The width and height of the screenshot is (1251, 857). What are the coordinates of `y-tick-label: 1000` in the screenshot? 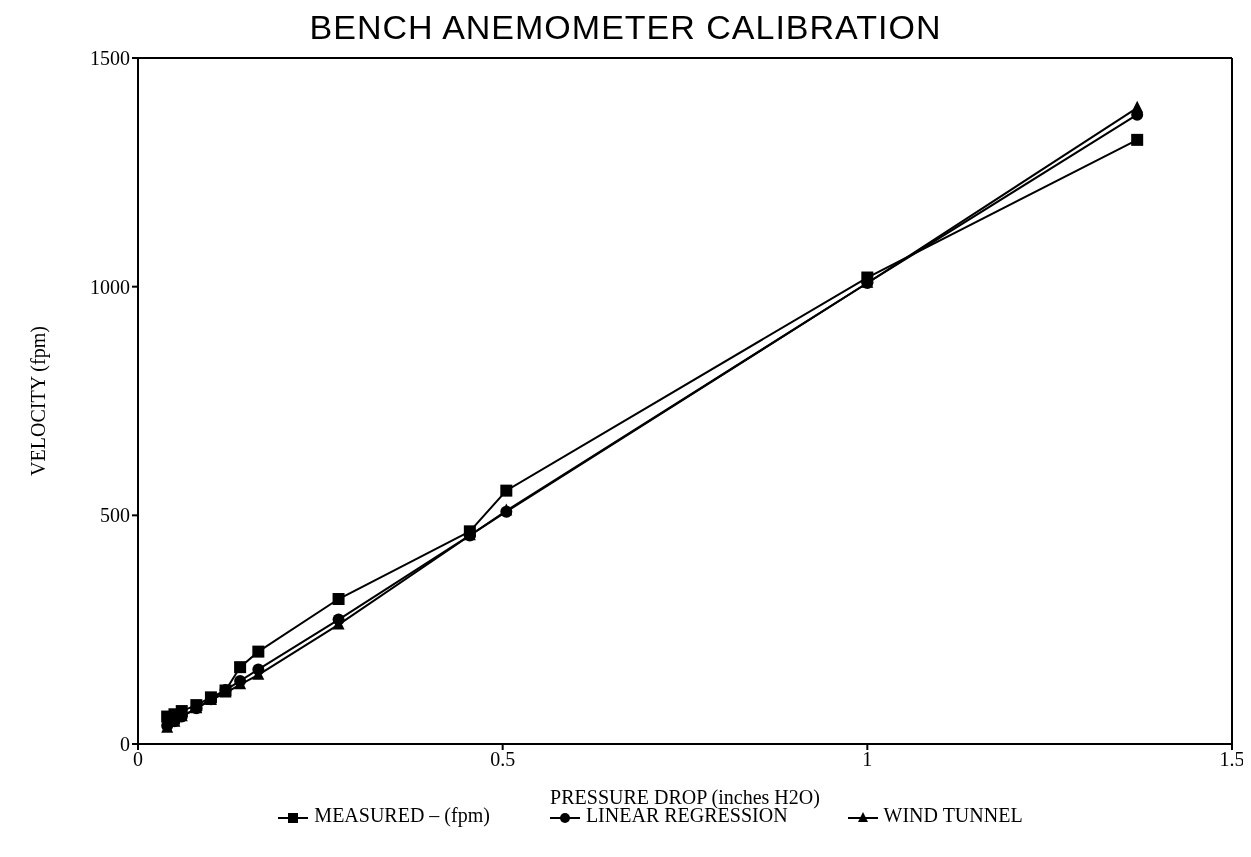 It's located at (110, 286).